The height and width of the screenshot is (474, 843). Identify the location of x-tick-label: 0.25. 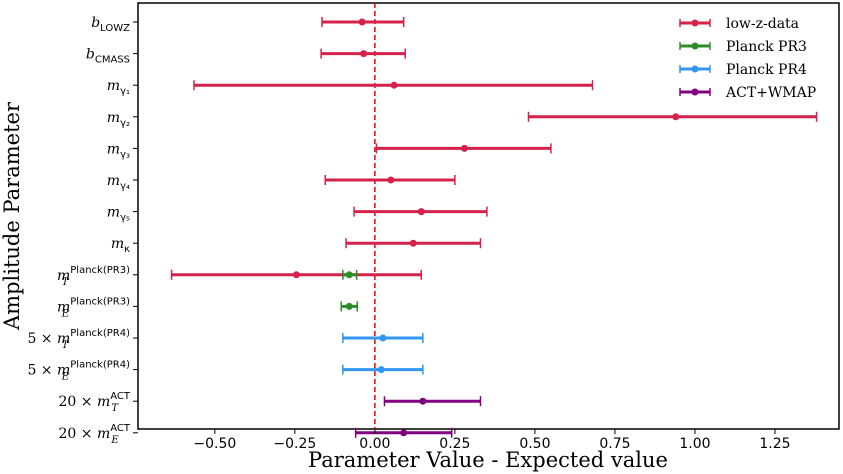
(454, 444).